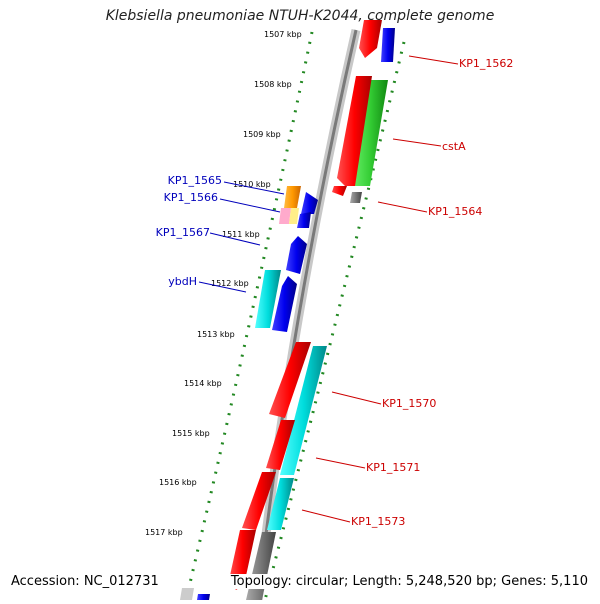  Describe the element at coordinates (164, 532) in the screenshot. I see `ruler-label: 1517 kbp` at that location.